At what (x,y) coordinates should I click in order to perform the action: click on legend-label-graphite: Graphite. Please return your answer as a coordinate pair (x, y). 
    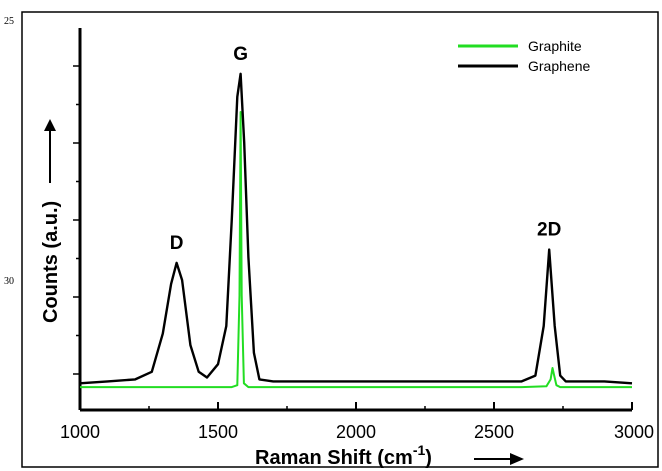
    Looking at the image, I should click on (555, 46).